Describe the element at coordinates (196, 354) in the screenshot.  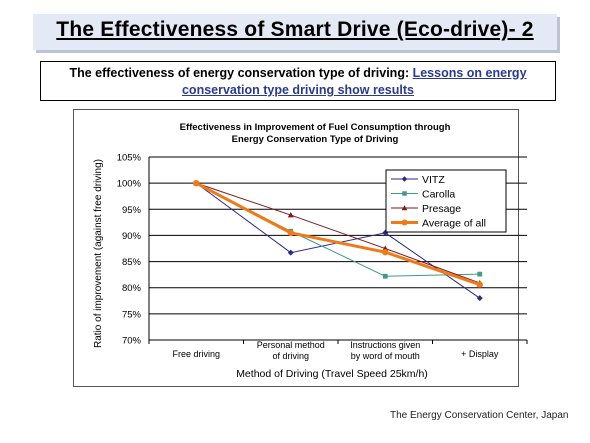
I see `x-category-label: Free driving` at that location.